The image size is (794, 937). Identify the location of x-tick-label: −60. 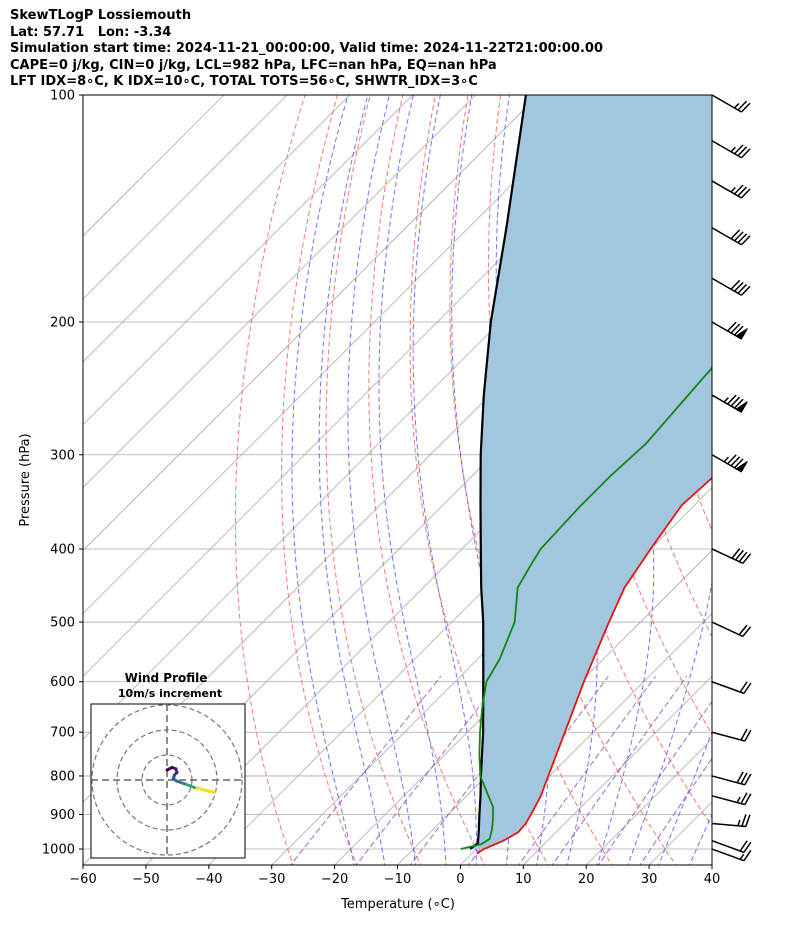
(82, 879).